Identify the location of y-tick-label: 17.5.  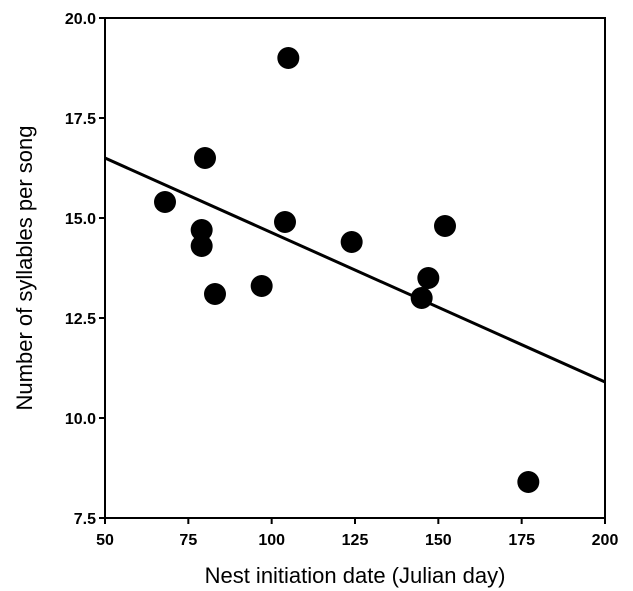
(80, 119).